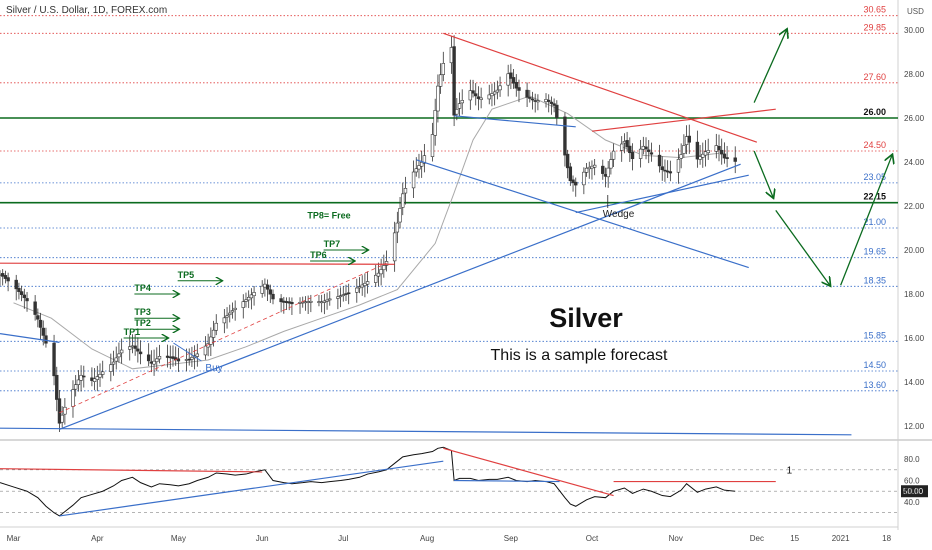 The width and height of the screenshot is (932, 550). Describe the element at coordinates (757, 538) in the screenshot. I see `x-tick-label: Dec` at that location.